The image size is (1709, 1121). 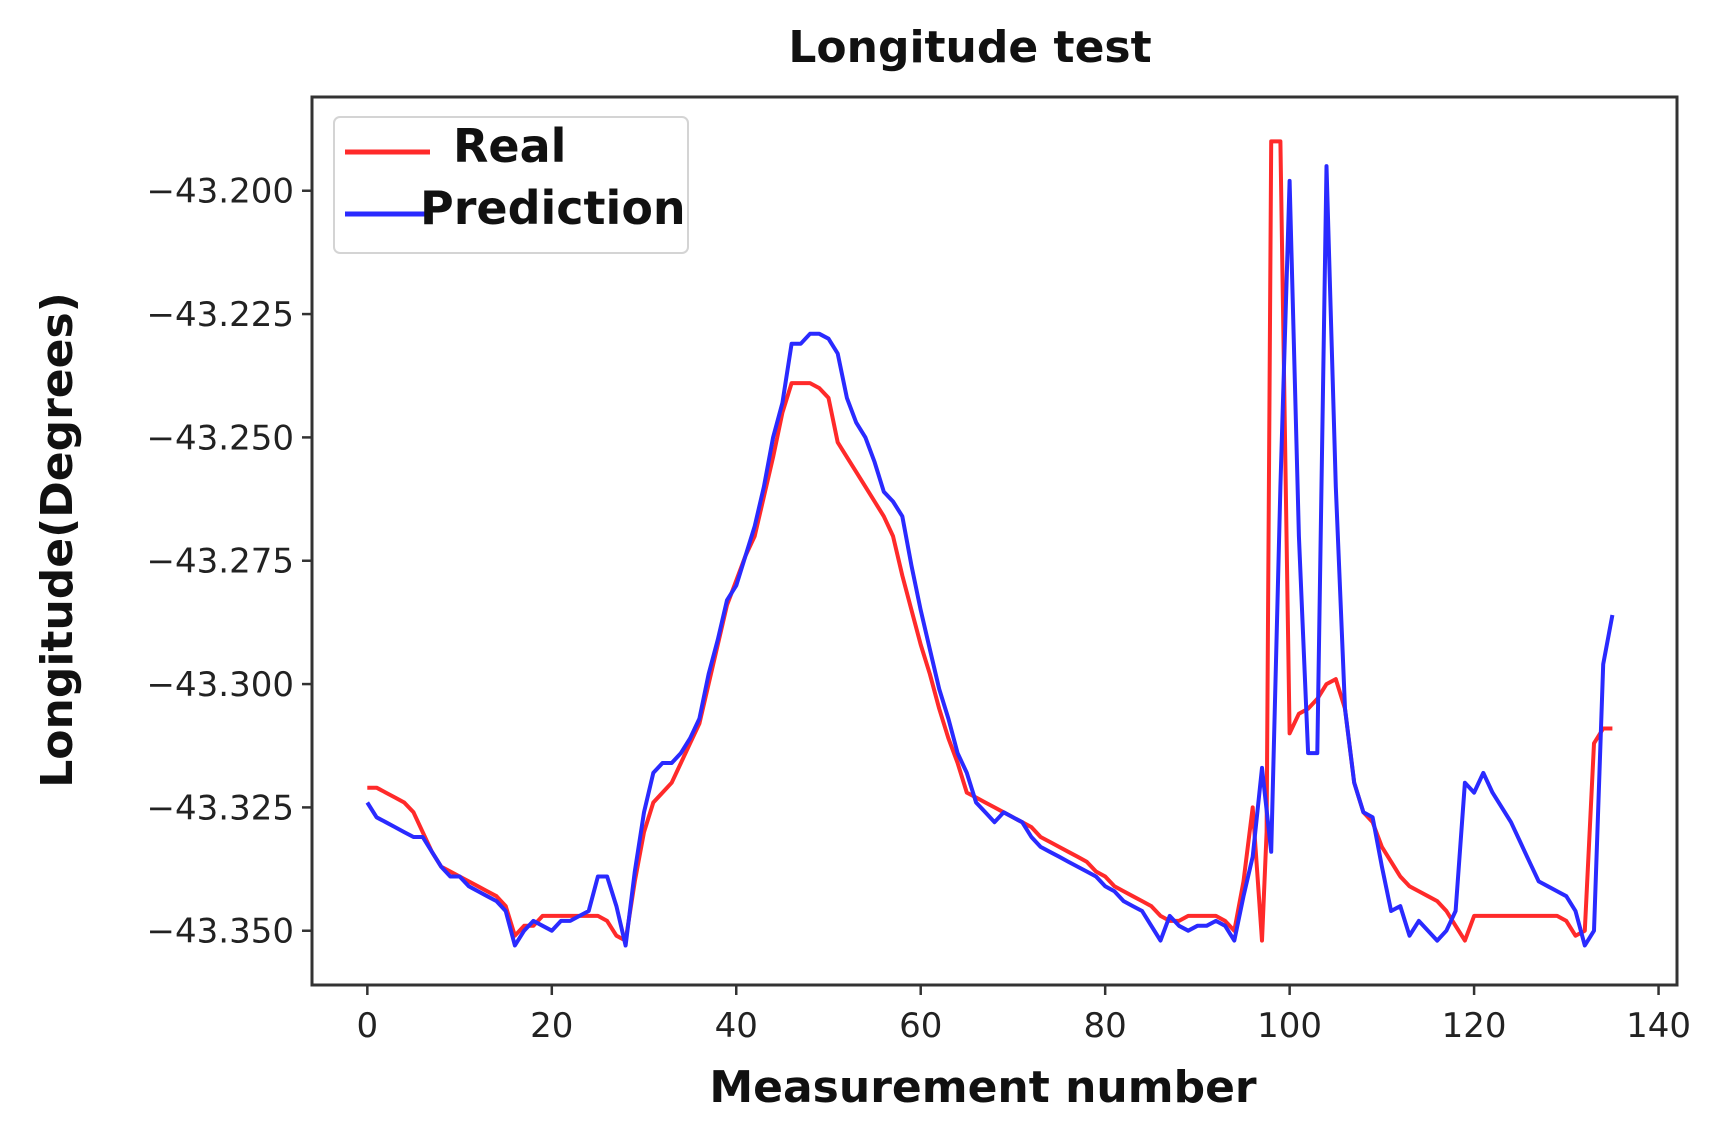 I want to click on y-tick-label: −43.350, so click(x=220, y=932).